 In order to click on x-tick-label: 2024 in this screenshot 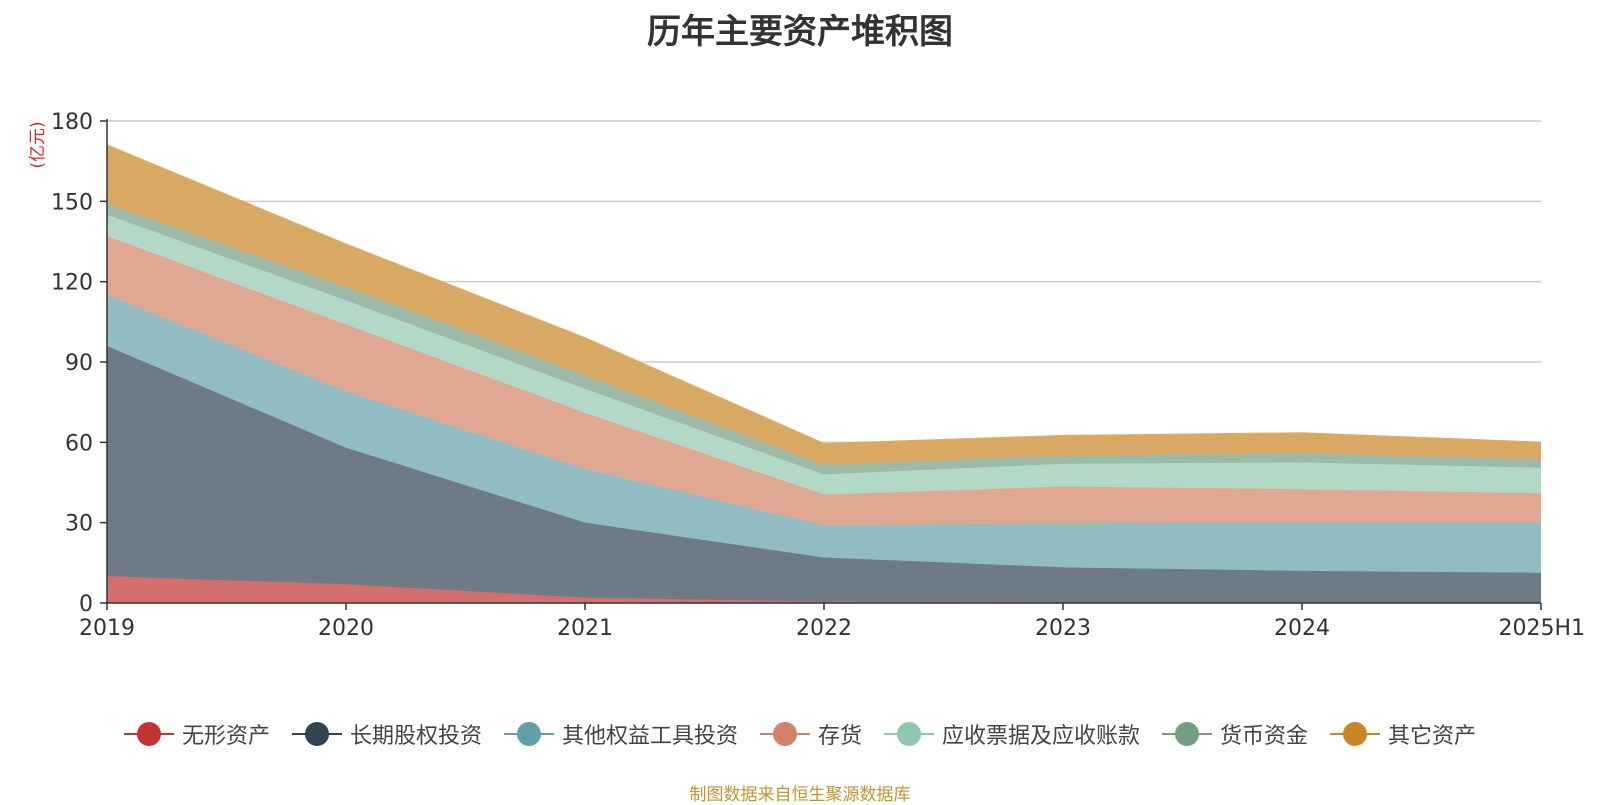, I will do `click(1302, 628)`.